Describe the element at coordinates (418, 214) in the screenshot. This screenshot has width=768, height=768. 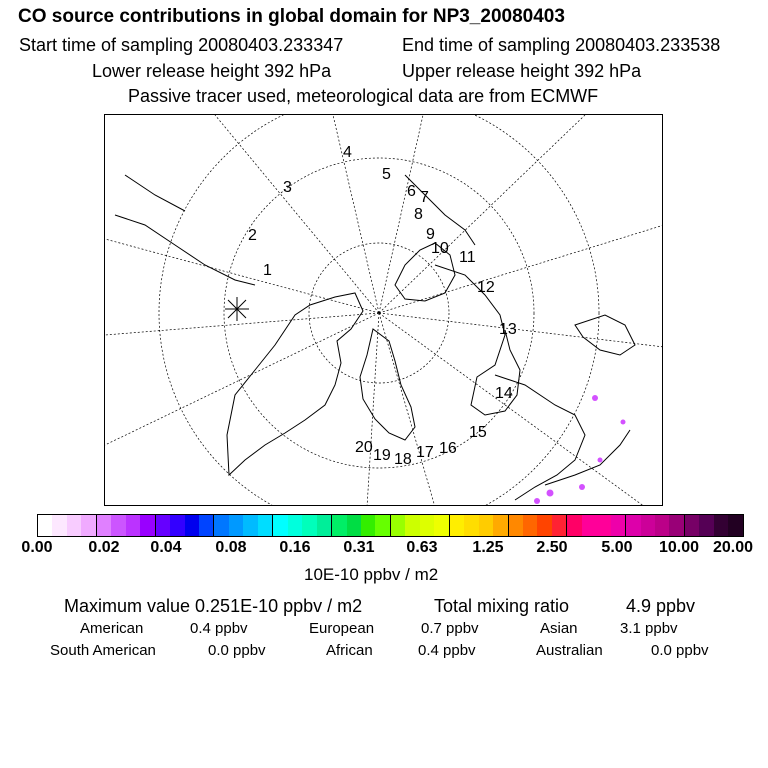
I see `track-label: 8` at that location.